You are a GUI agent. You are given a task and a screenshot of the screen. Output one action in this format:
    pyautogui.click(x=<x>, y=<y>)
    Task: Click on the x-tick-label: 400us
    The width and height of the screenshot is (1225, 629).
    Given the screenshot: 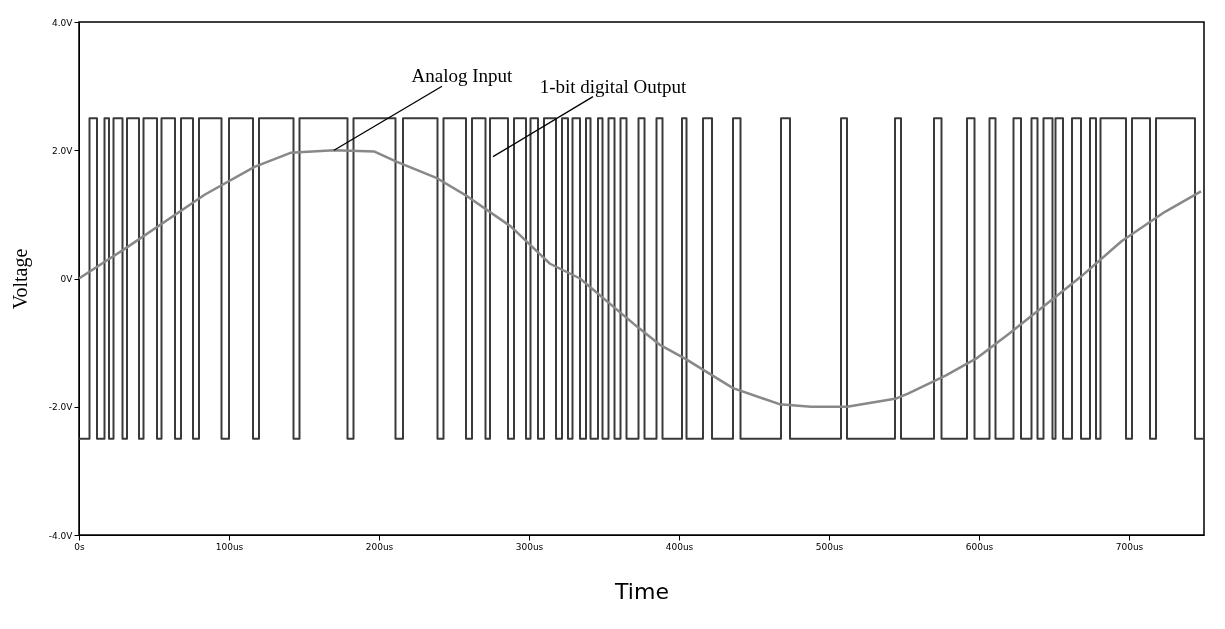 What is the action you would take?
    pyautogui.click(x=679, y=546)
    